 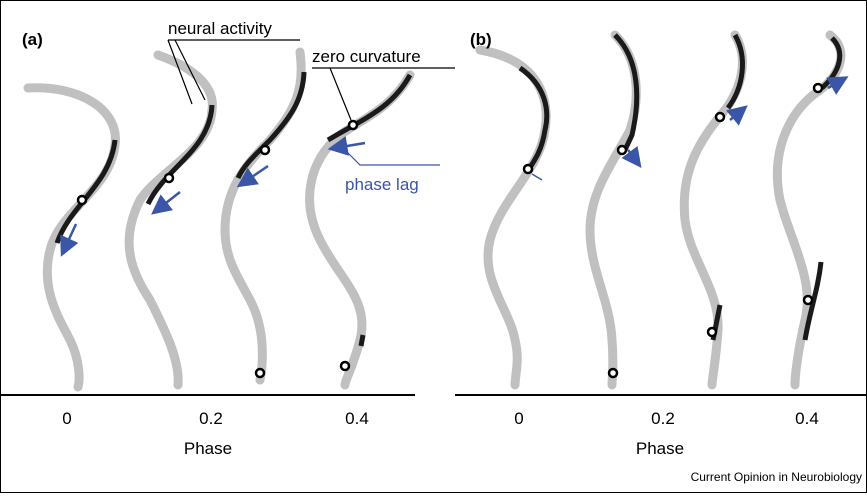 What do you see at coordinates (311, 102) in the screenshot?
I see `annotation-lines` at bounding box center [311, 102].